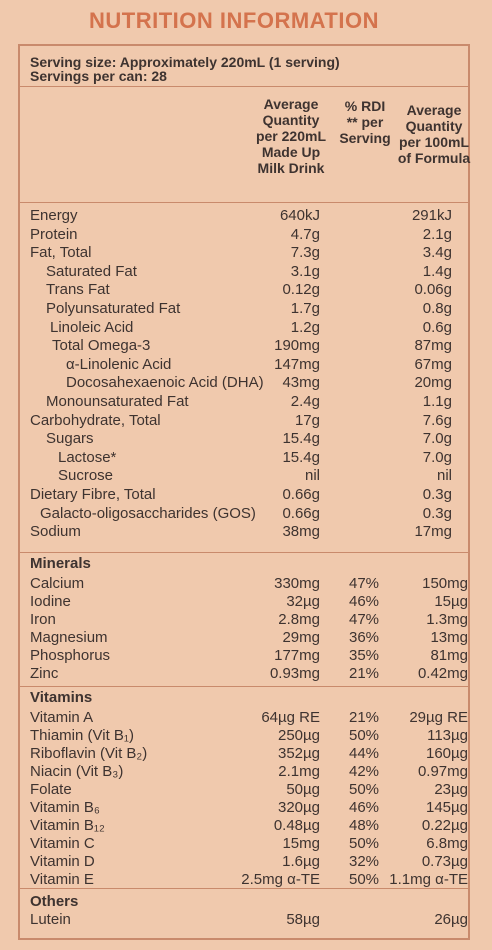 The image size is (492, 950). What do you see at coordinates (365, 106) in the screenshot?
I see `header-line: % RDI` at bounding box center [365, 106].